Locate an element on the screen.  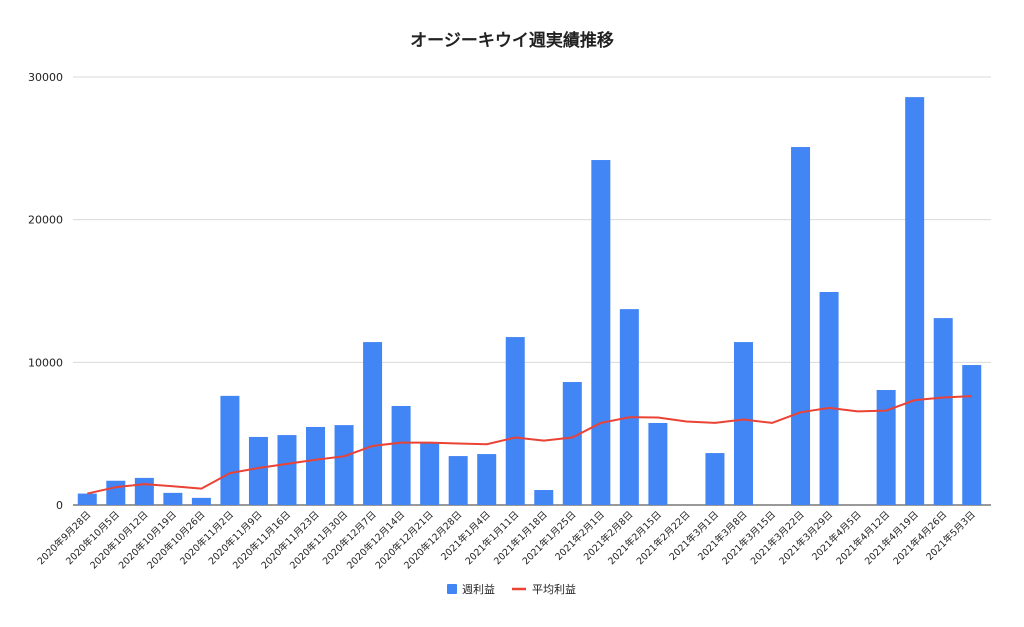
chart-title: オージーキウイ週実績推移 is located at coordinates (512, 40).